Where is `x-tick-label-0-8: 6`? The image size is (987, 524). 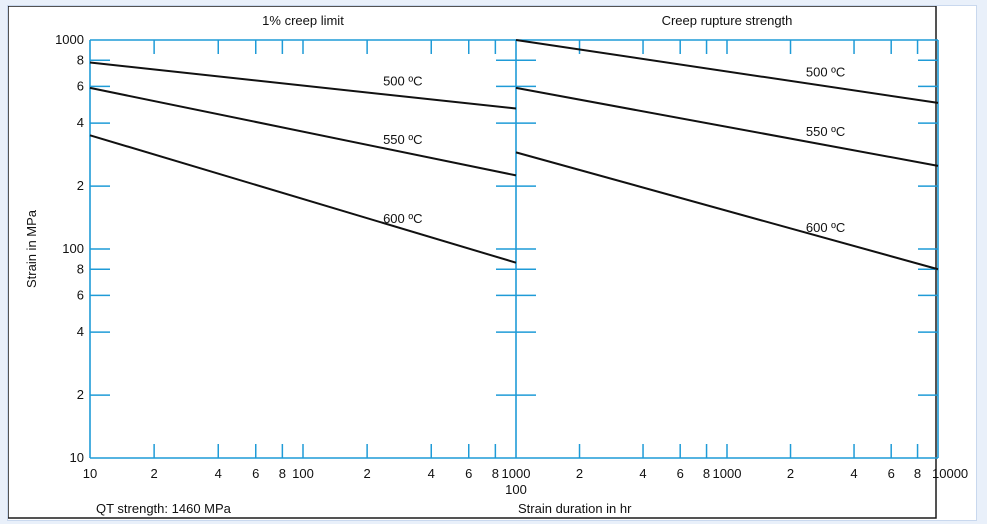
x-tick-label-0-8: 6 is located at coordinates (468, 473).